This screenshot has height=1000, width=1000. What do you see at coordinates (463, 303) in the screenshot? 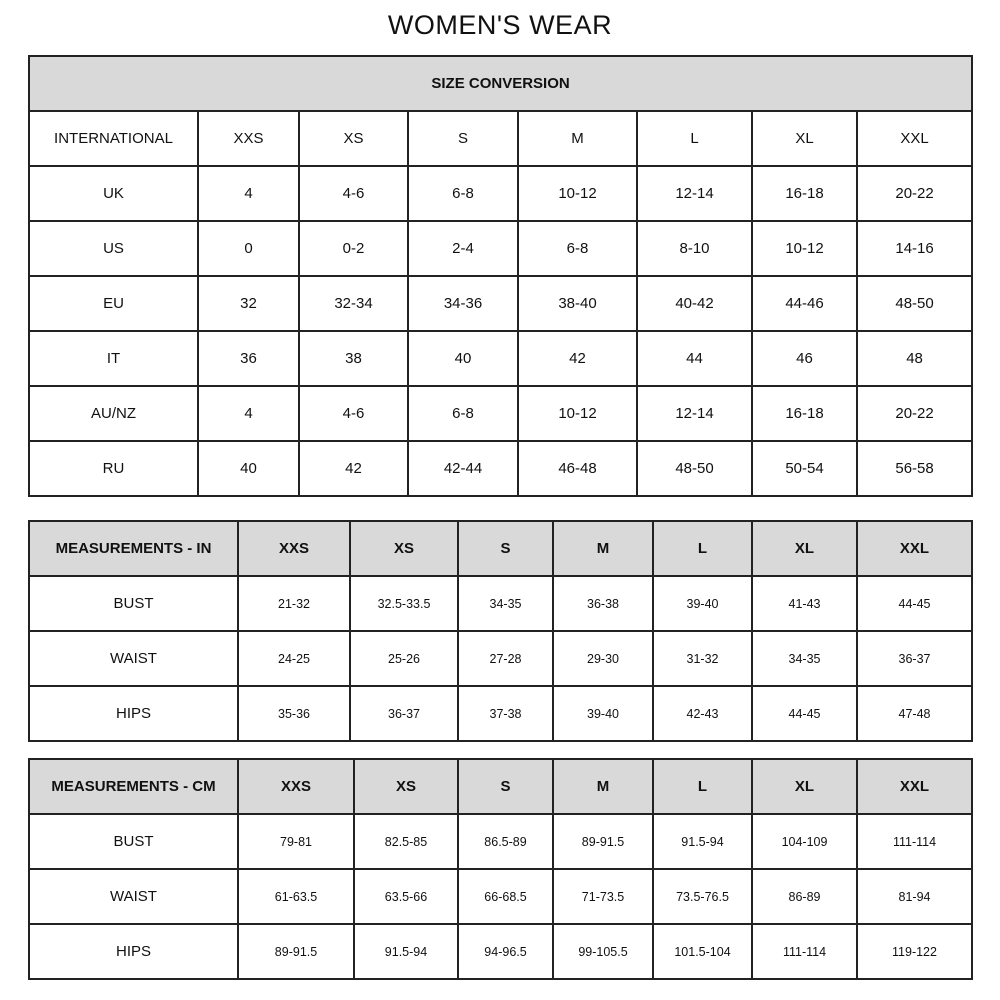
I see `table-cell: 34-36` at bounding box center [463, 303].